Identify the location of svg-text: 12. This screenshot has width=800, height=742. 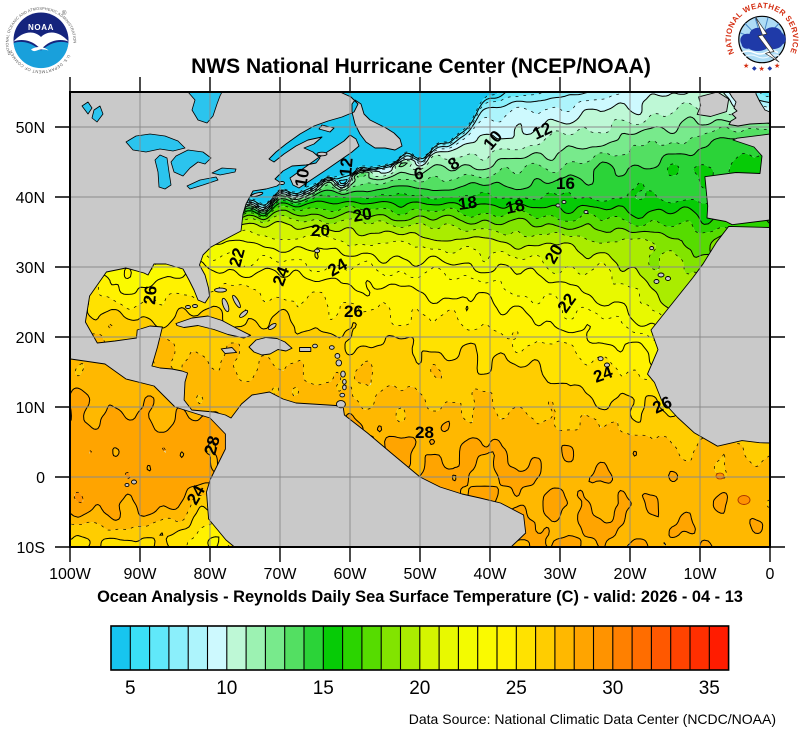
(346, 167).